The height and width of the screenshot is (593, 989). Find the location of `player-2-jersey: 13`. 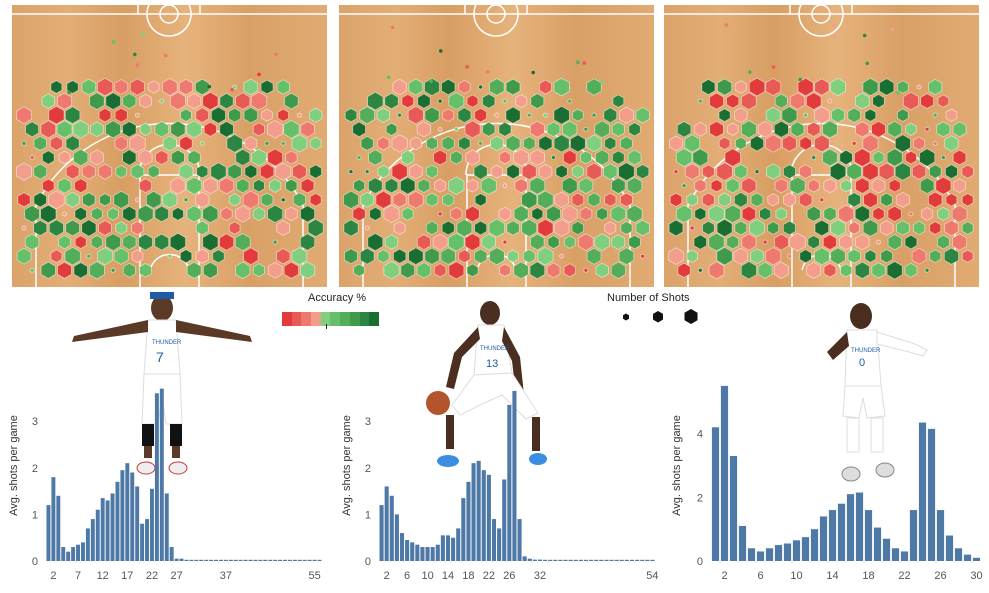

player-2-jersey: 13 is located at coordinates (492, 364).